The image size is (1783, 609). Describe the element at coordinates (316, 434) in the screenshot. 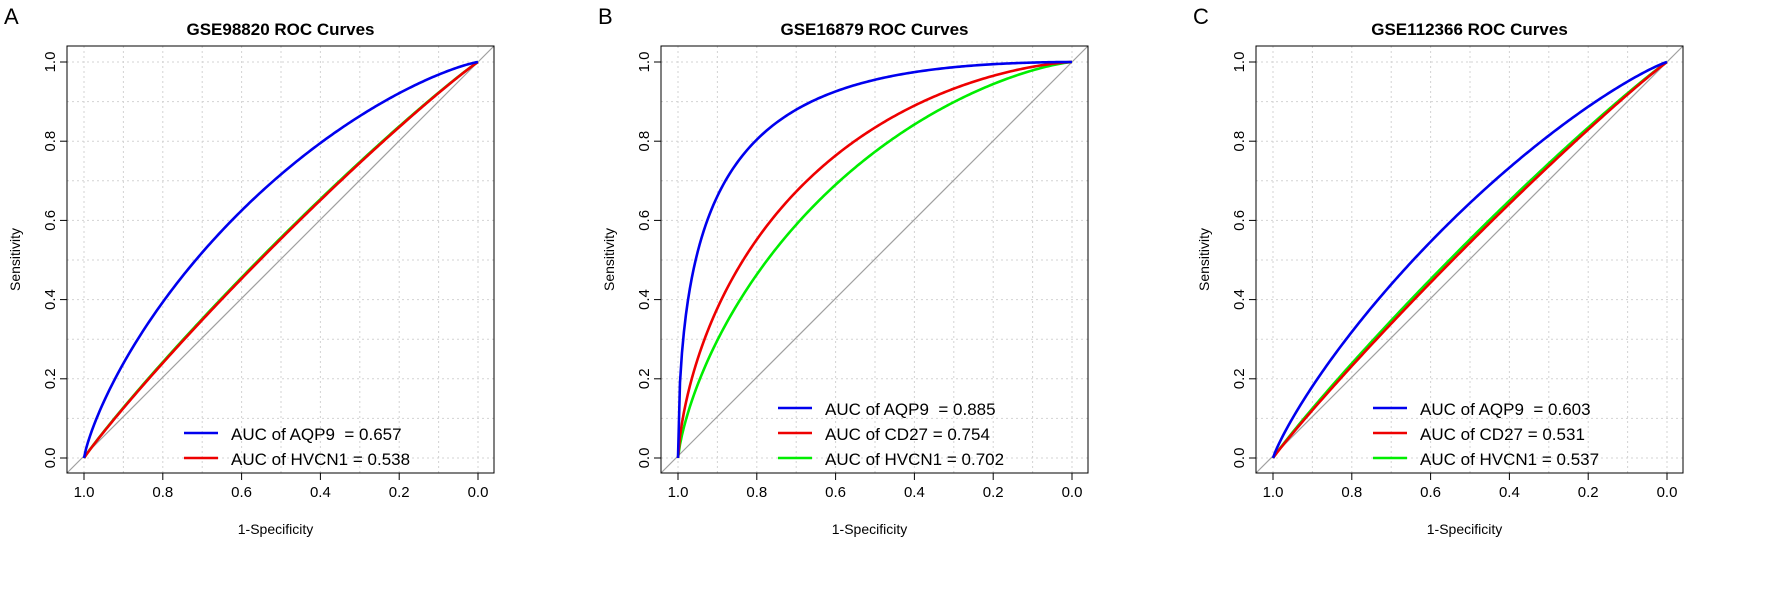

I see `legend-label-aqp9: AUC of AQP9 = 0.657` at that location.